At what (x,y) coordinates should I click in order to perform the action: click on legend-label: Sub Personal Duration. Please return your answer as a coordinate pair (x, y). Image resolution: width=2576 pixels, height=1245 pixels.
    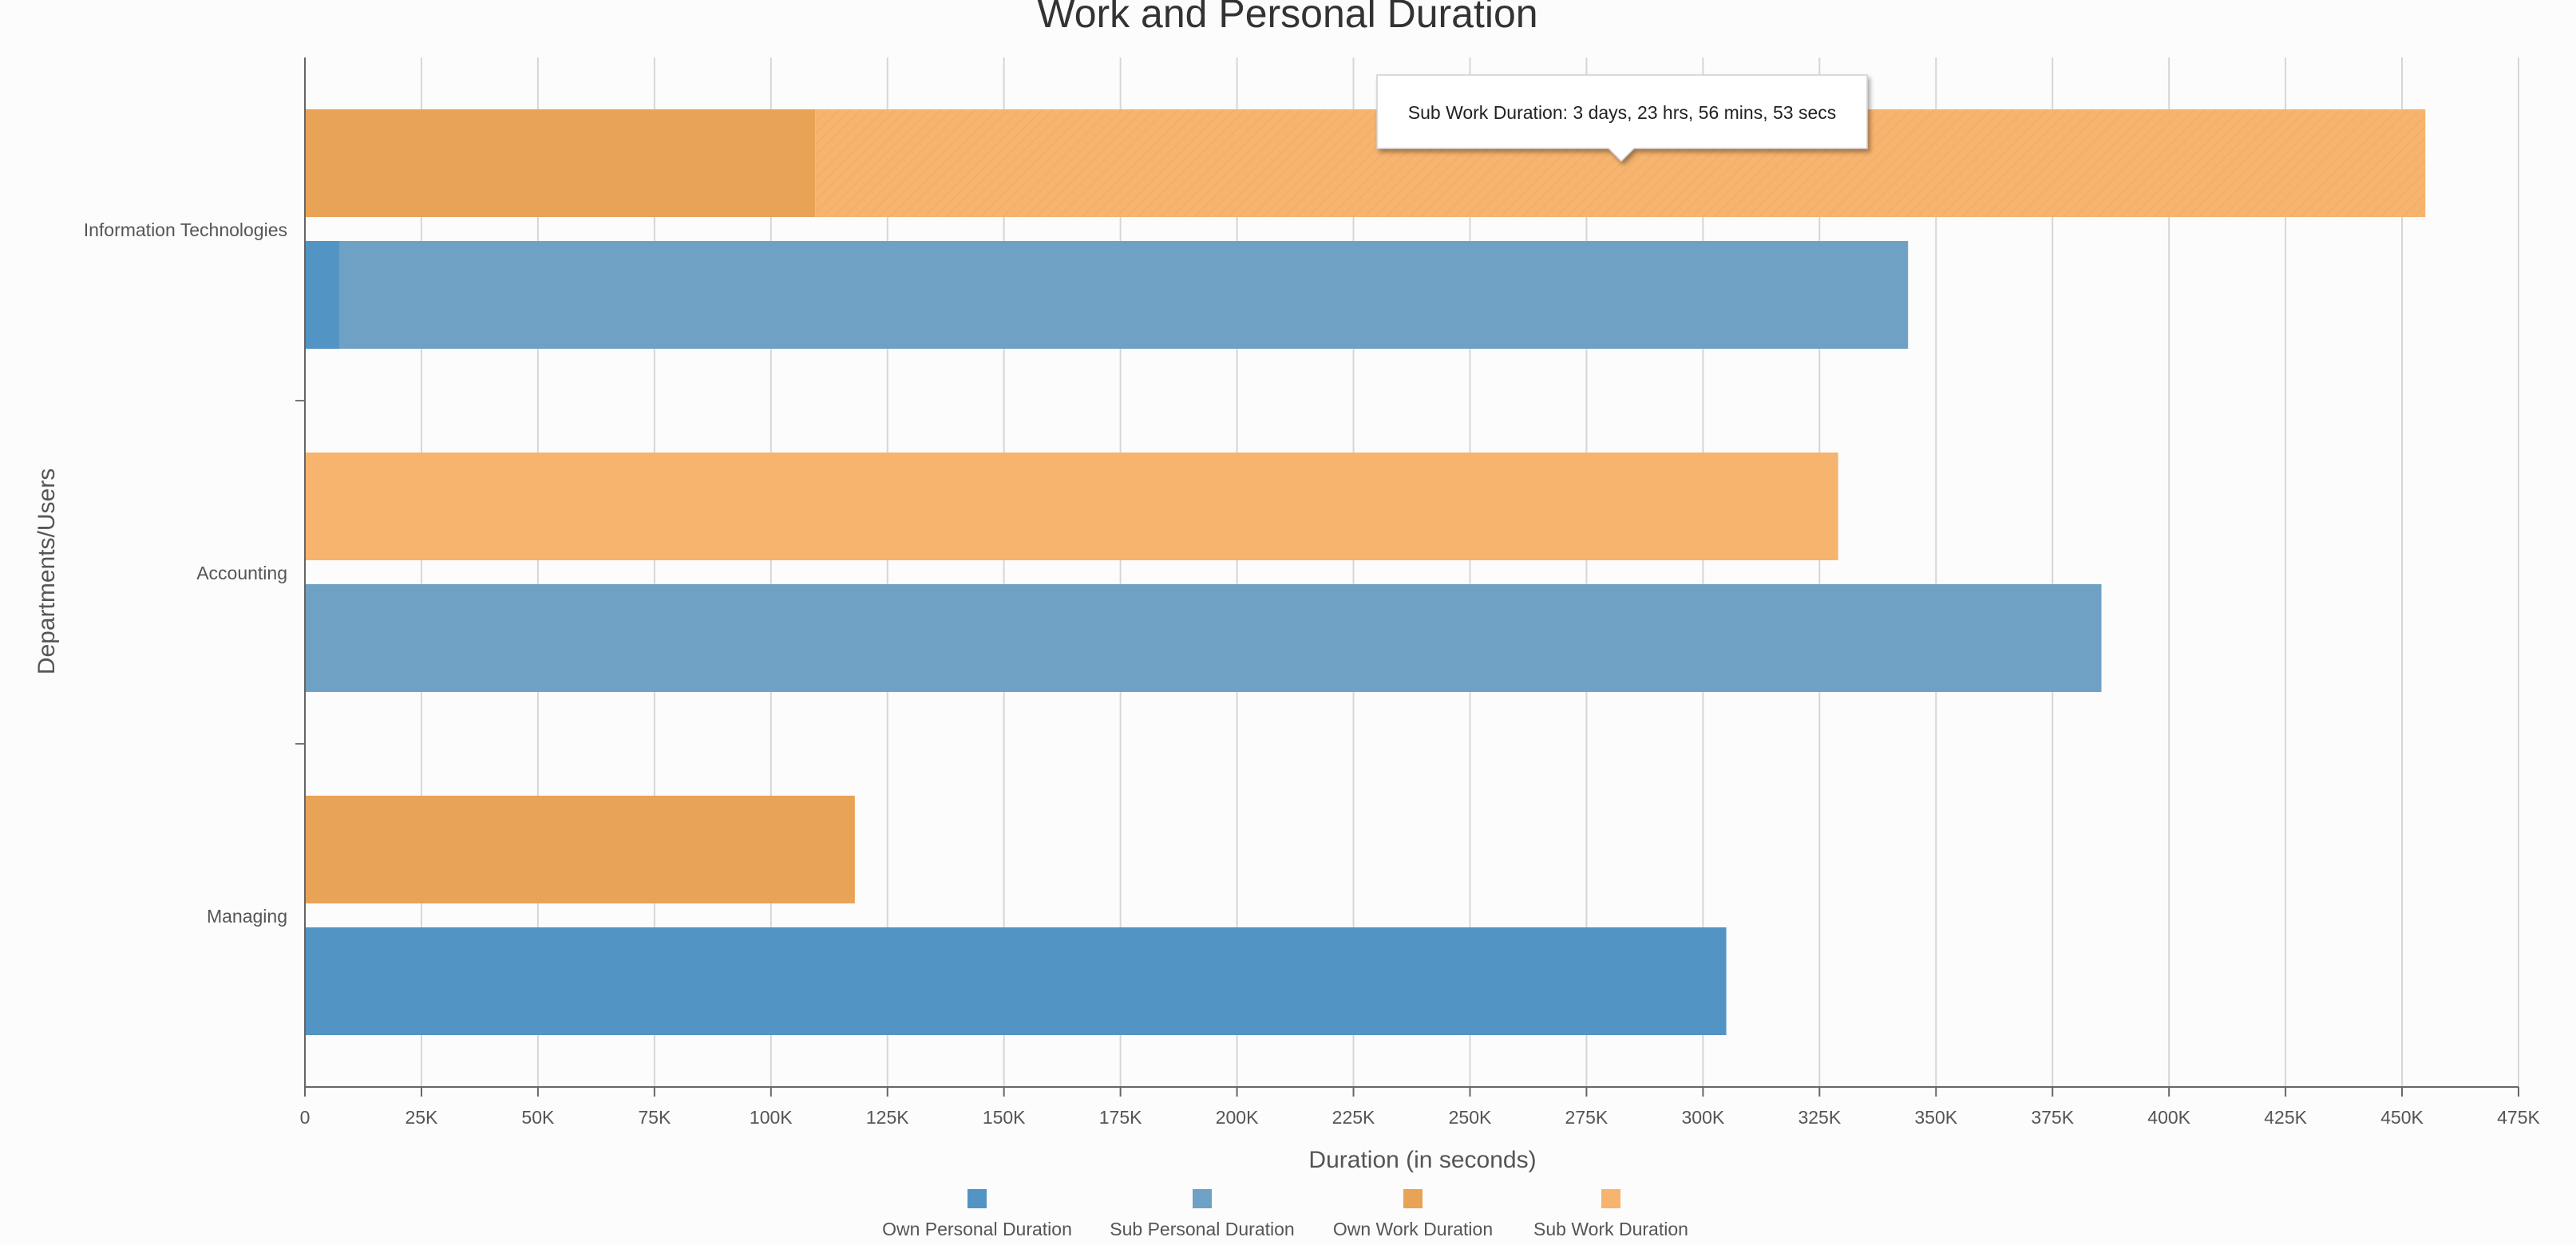
    Looking at the image, I should click on (1202, 1229).